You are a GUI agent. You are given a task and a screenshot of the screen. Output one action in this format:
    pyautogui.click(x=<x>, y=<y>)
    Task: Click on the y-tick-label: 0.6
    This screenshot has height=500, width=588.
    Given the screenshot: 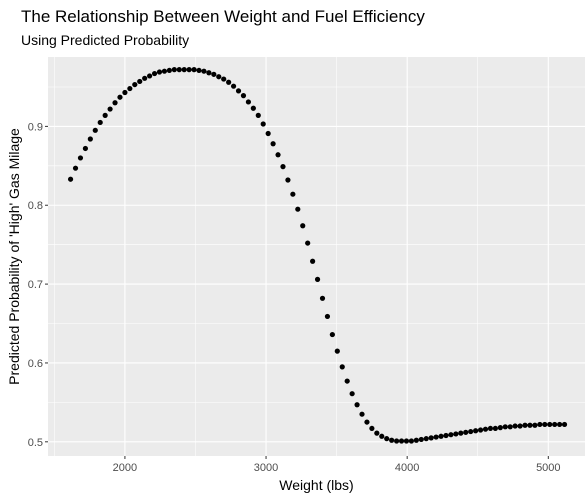 What is the action you would take?
    pyautogui.click(x=35, y=364)
    